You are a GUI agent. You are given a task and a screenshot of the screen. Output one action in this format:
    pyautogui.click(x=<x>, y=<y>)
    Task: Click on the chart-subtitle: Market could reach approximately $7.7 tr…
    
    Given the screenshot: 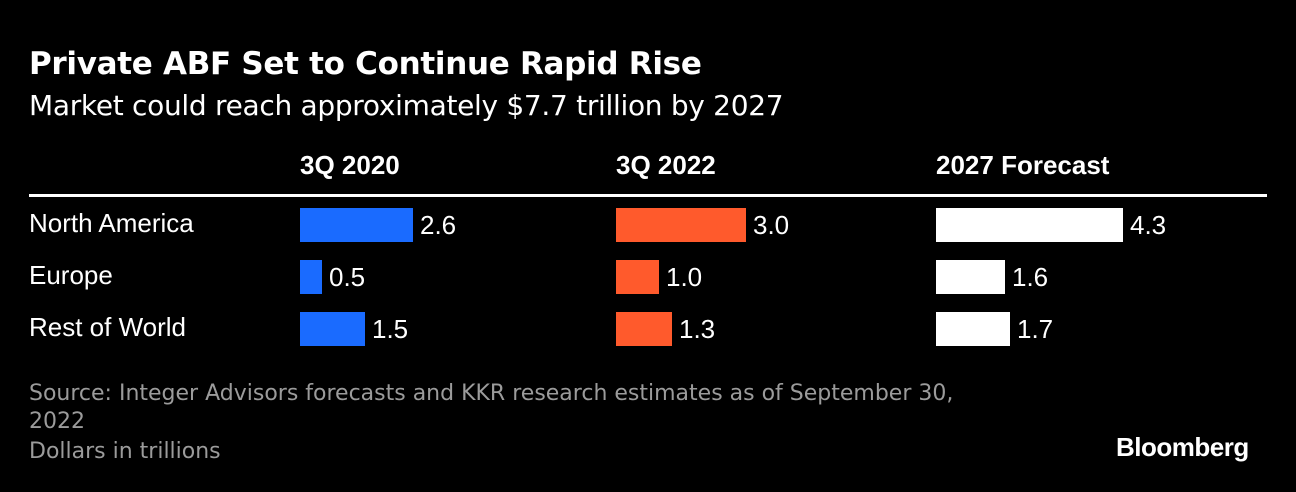 What is the action you would take?
    pyautogui.click(x=406, y=105)
    